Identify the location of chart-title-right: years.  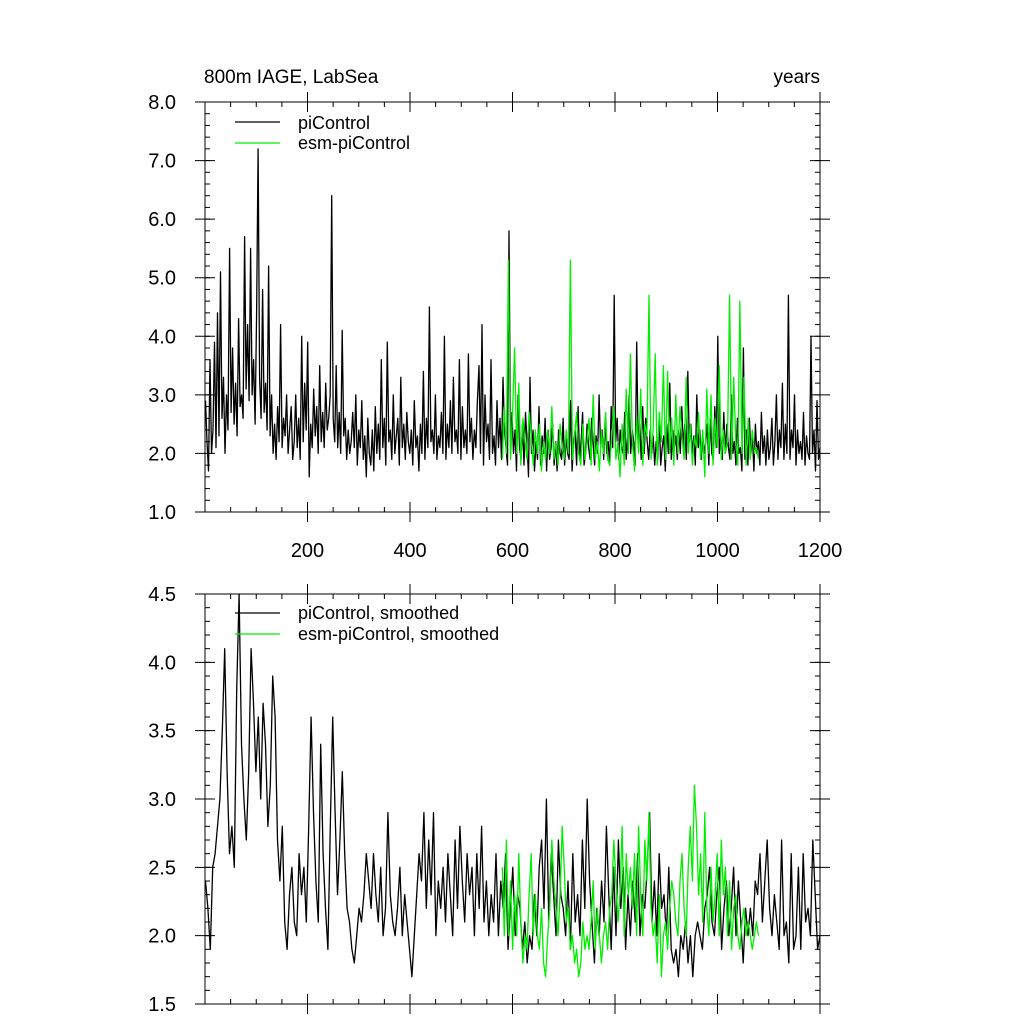
(797, 77).